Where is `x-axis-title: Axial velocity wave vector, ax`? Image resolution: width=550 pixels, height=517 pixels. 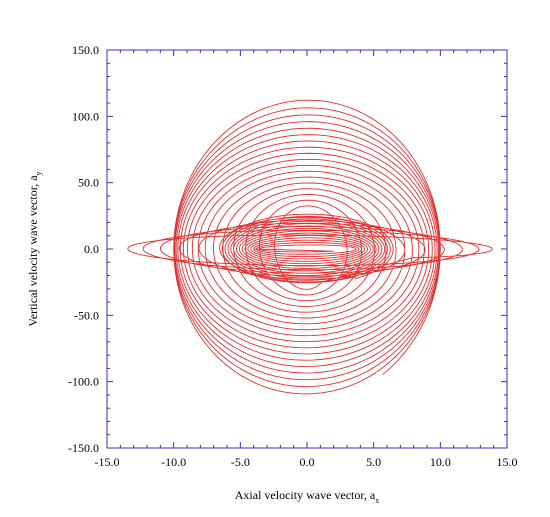
x-axis-title: Axial velocity wave vector, ax is located at coordinates (307, 496).